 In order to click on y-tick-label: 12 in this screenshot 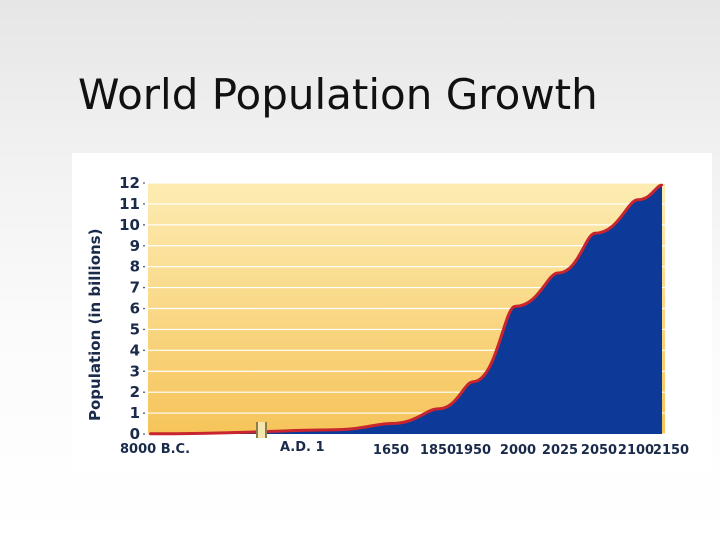, I will do `click(129, 183)`.